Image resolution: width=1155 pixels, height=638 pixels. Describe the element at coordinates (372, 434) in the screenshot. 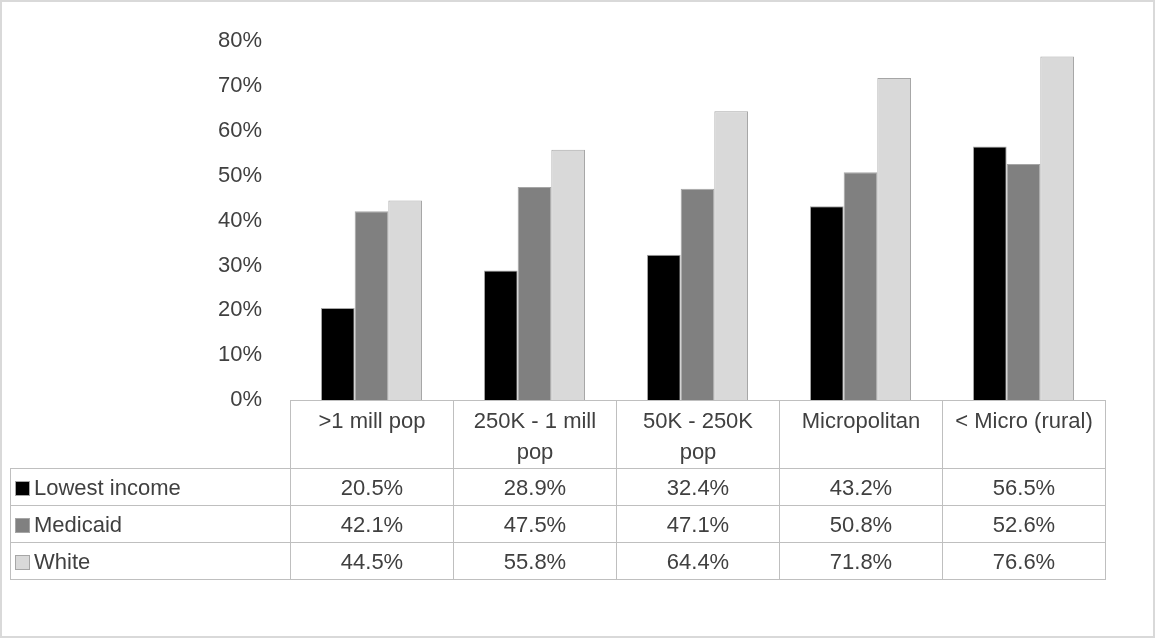

I see `x-tick-label: >1 mill pop` at that location.